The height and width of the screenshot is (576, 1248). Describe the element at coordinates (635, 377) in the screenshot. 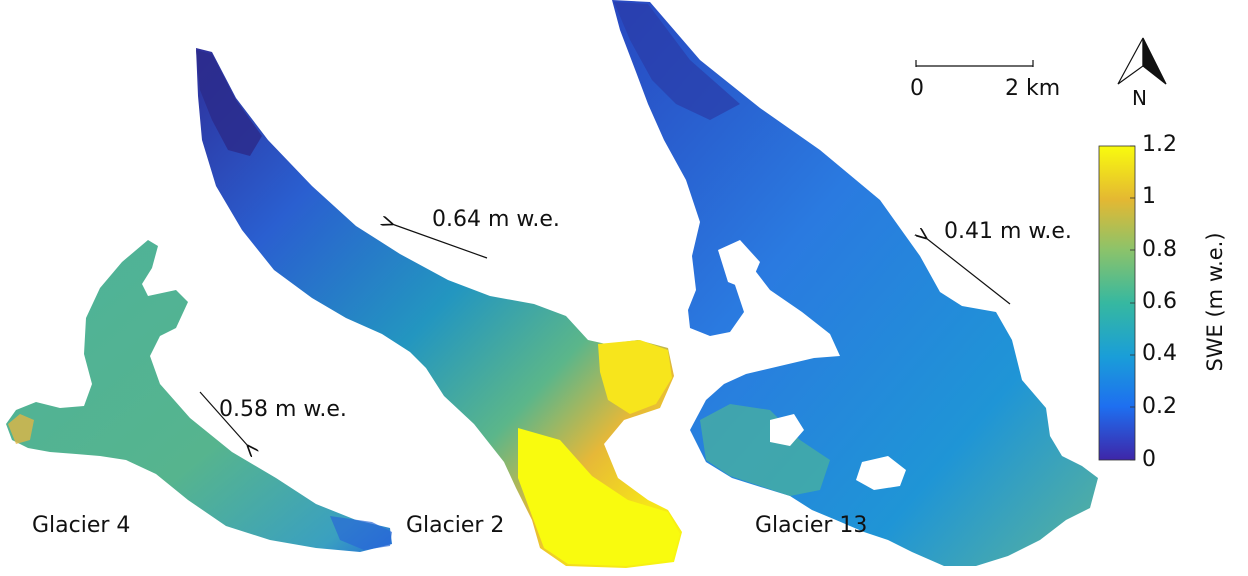

I see `glacier-2-yellow-east` at that location.